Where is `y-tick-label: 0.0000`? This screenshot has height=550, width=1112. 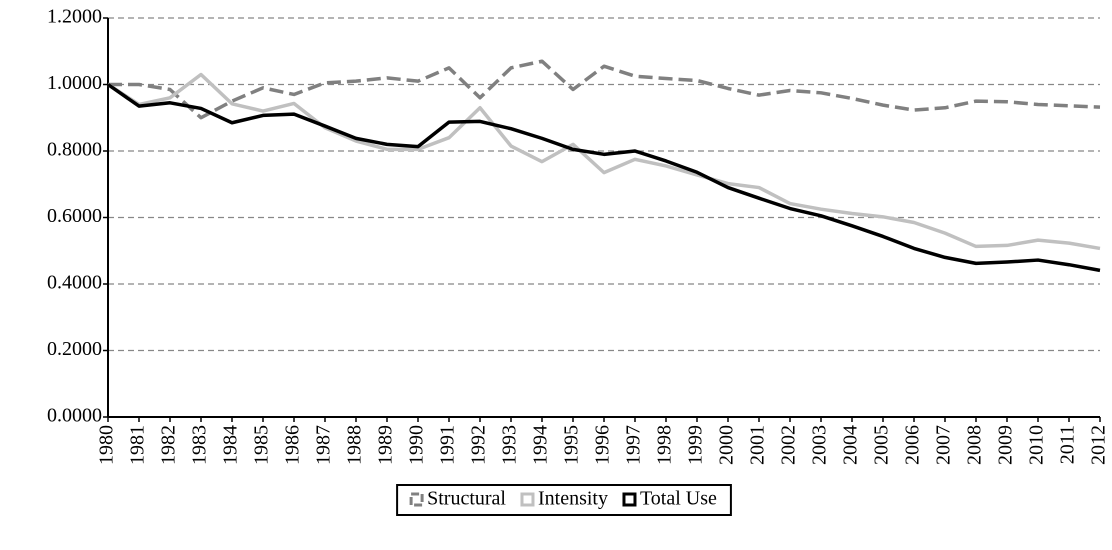 y-tick-label: 0.0000 is located at coordinates (74, 416).